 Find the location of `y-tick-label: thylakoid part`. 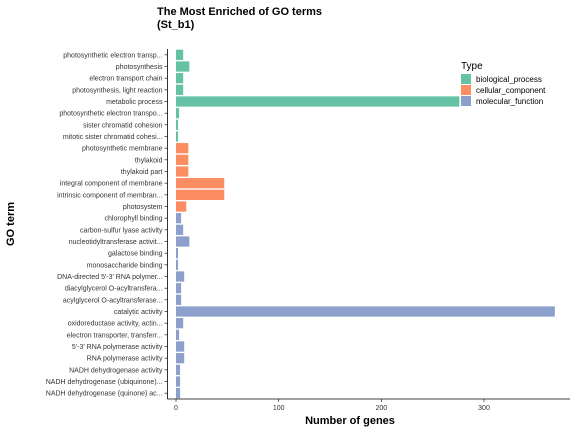

y-tick-label: thylakoid part is located at coordinates (142, 172).